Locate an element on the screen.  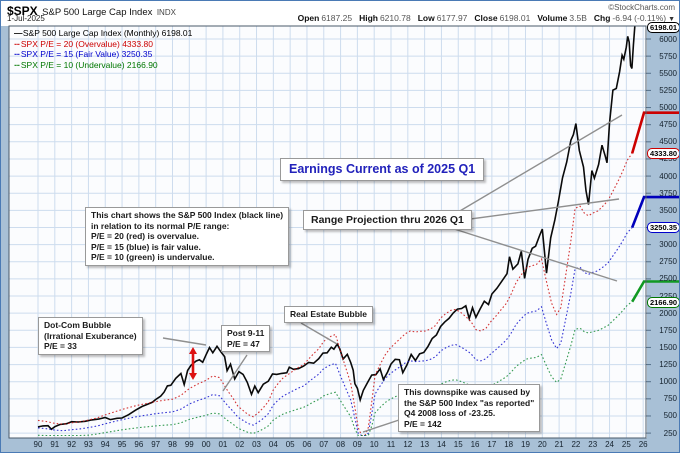
legend-item-1: ··· SPX P/E = 20 (Overvalue) 4333.80 is located at coordinates (103, 44).